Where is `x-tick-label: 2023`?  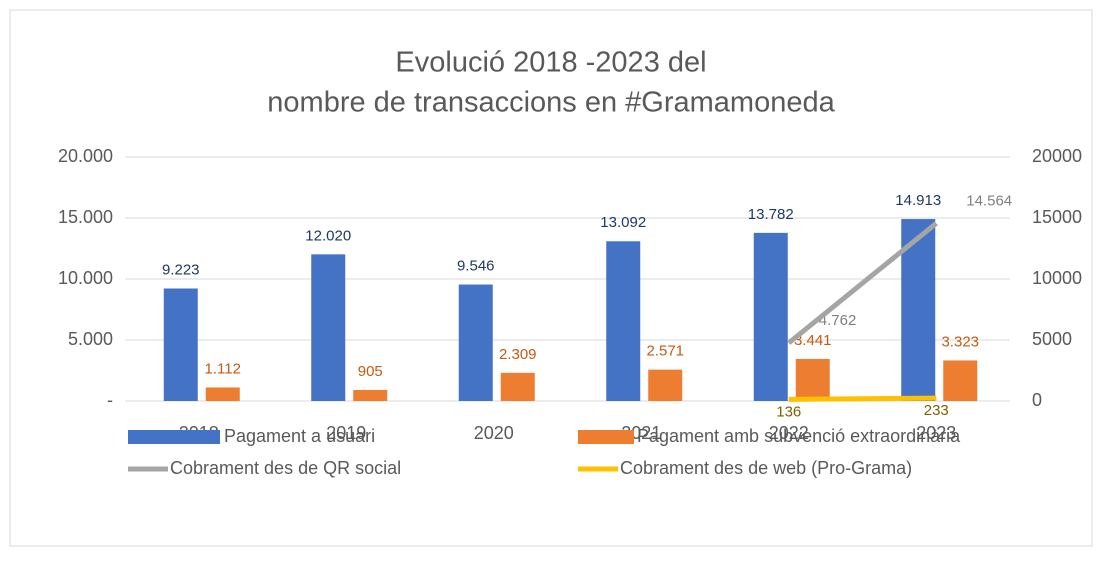 x-tick-label: 2023 is located at coordinates (936, 433).